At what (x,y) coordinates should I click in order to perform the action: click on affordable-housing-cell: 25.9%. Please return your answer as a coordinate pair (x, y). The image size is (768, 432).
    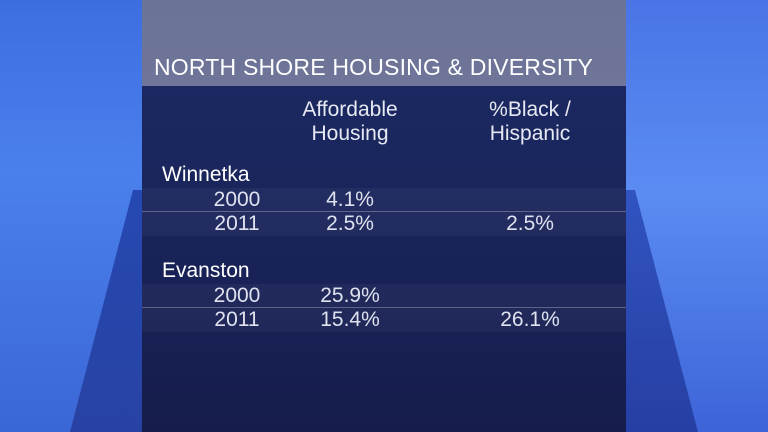
    Looking at the image, I should click on (350, 295).